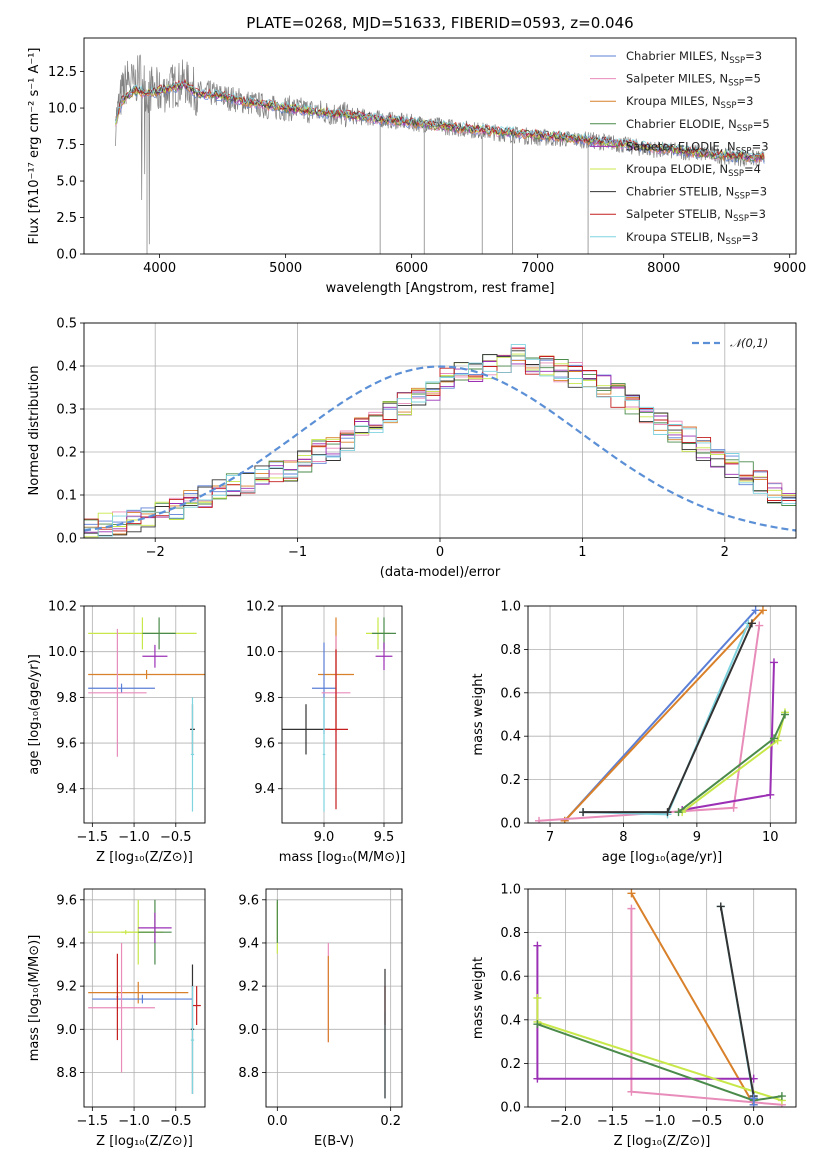 The image size is (819, 1170). I want to click on y-tick-label: 0.5, so click(66, 324).